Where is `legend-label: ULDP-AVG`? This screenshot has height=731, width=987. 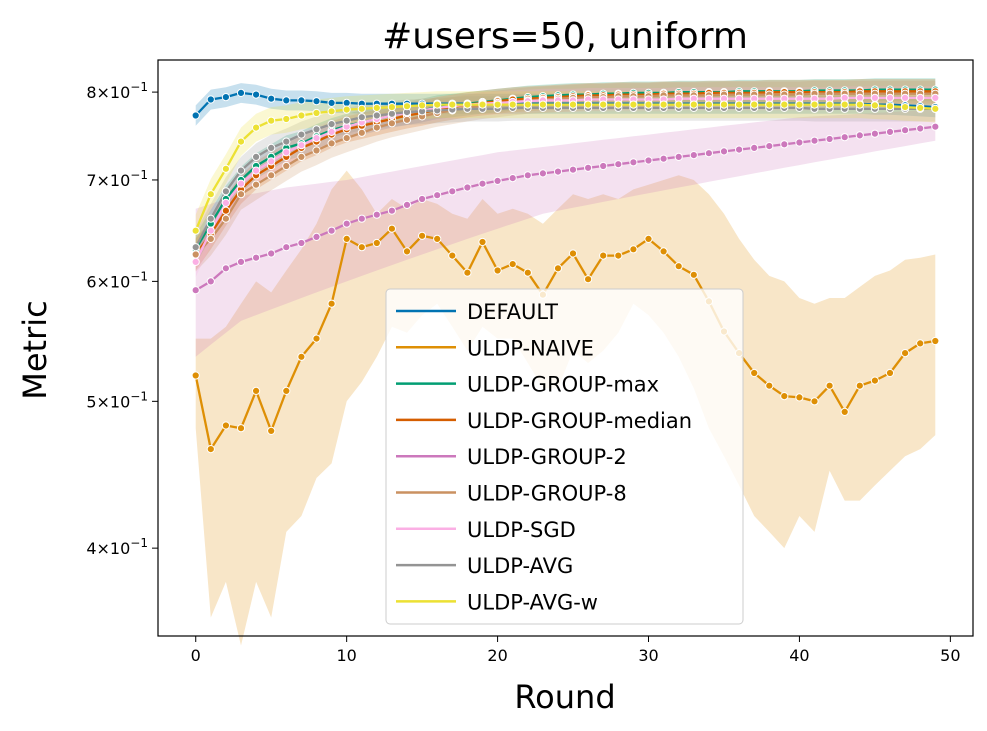
legend-label: ULDP-AVG is located at coordinates (520, 566).